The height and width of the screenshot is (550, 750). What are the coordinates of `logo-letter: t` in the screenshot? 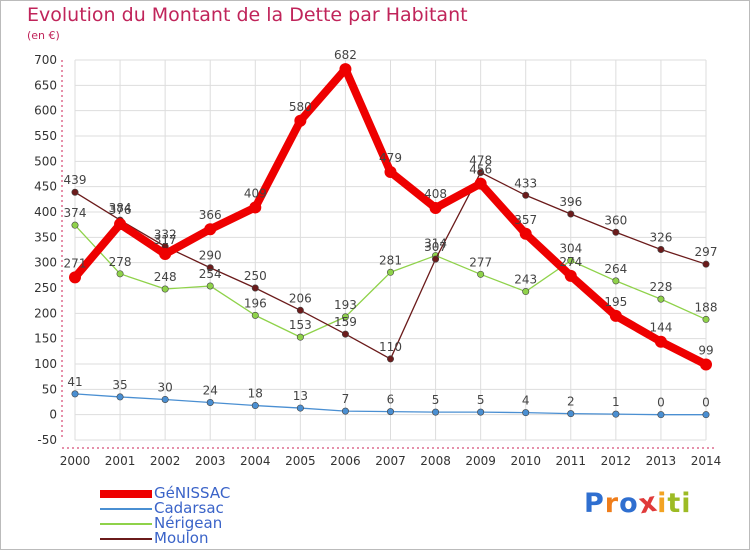 It's located at (674, 503).